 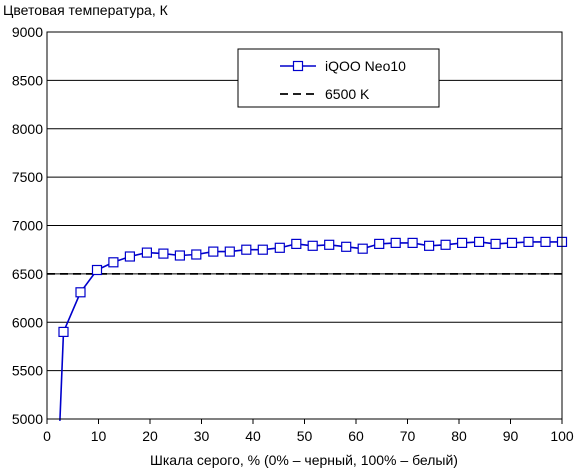 I want to click on y-tick-label: 7000, so click(x=27, y=226).